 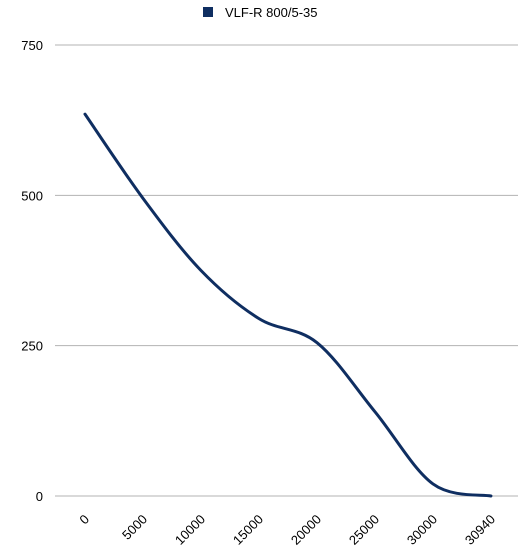 What do you see at coordinates (287, 530) in the screenshot?
I see `x-axis-tick-labels: 0 5000 10000 15000 20000 25000 30000 30940` at bounding box center [287, 530].